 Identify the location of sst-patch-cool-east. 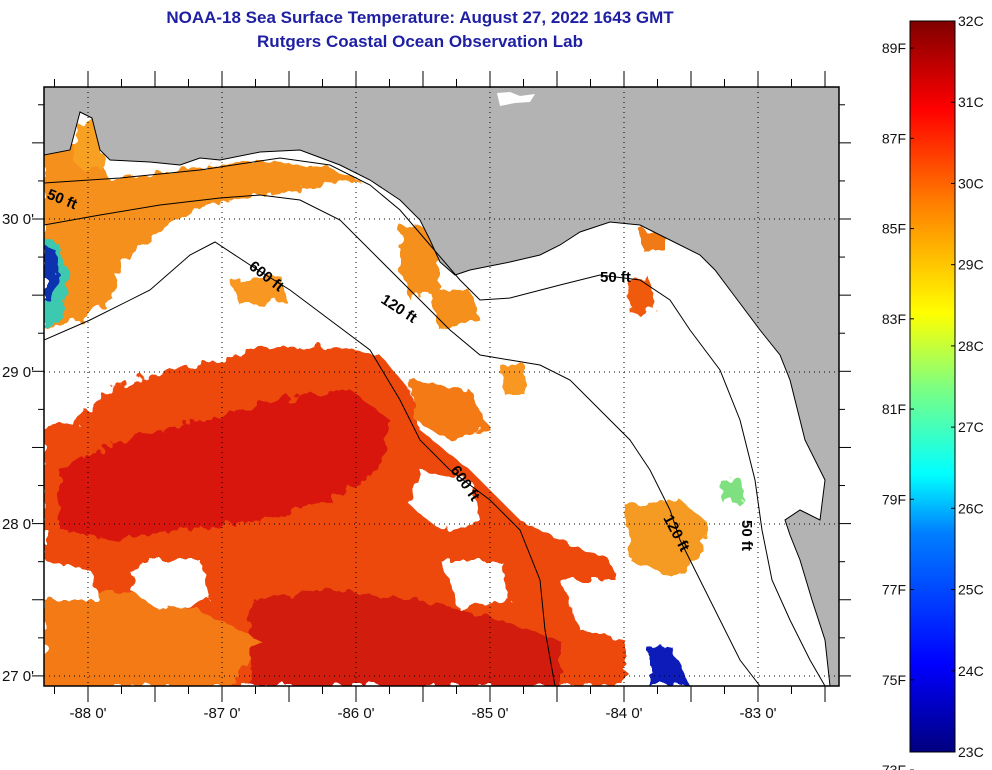
(732, 490).